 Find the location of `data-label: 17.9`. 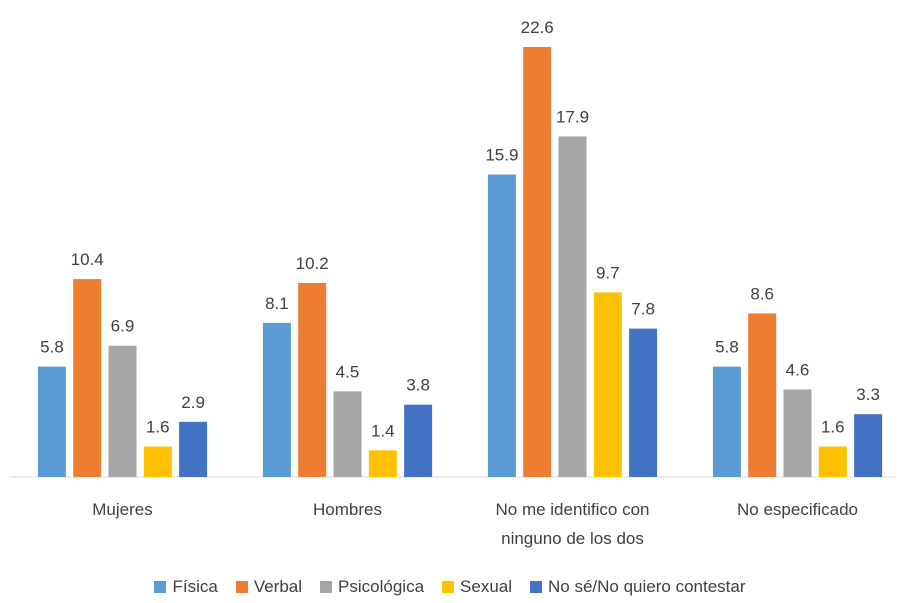

data-label: 17.9 is located at coordinates (572, 116).